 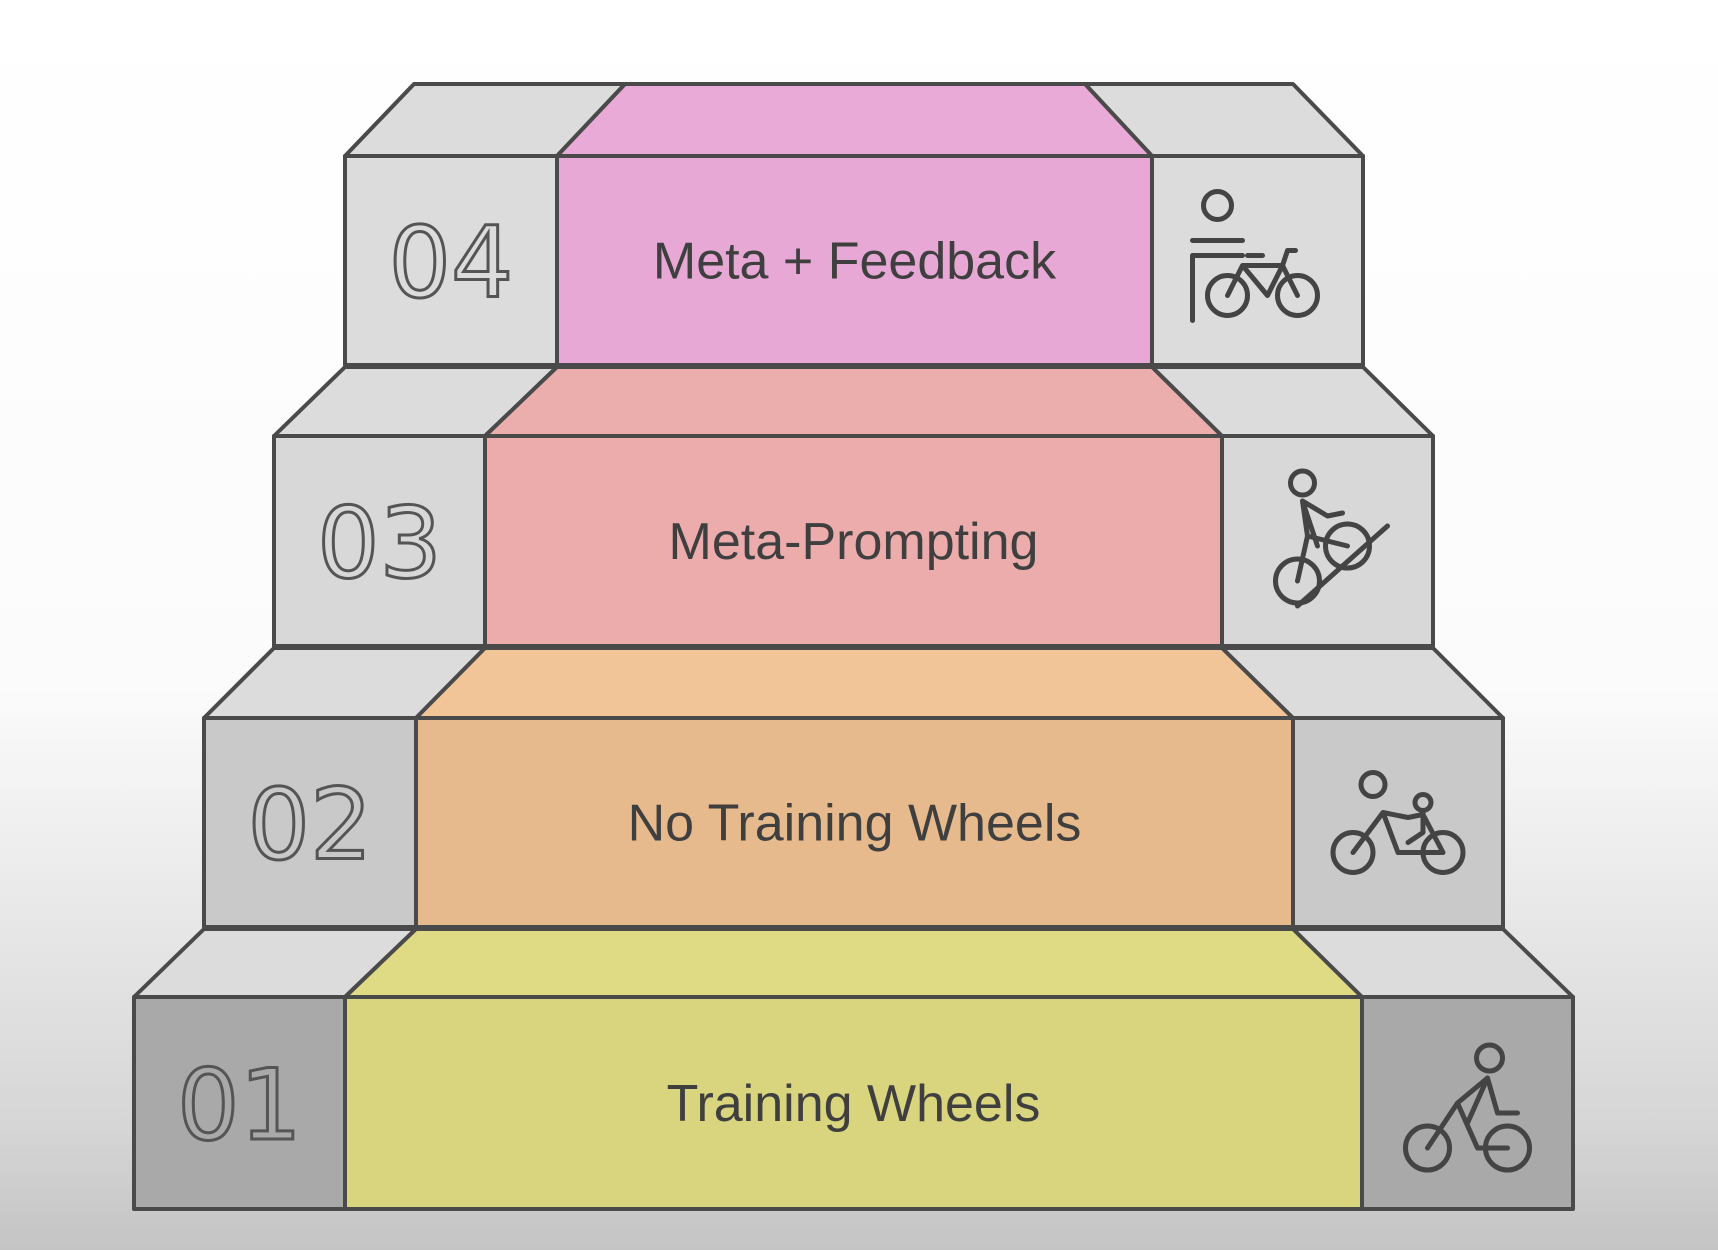 I want to click on step-label: Meta-Prompting, so click(x=854, y=542).